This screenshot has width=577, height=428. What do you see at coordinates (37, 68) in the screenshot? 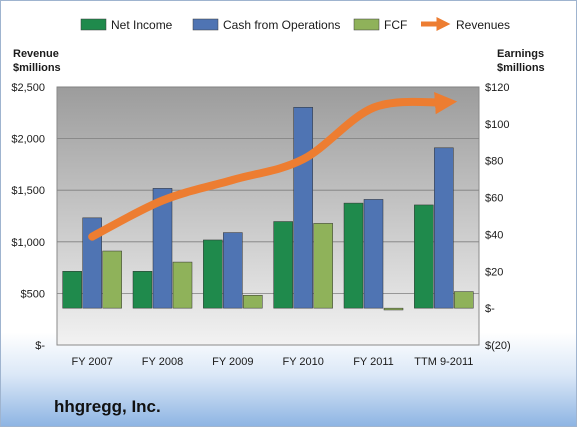
I see `left-axis-title-line2: $millions` at bounding box center [37, 68].